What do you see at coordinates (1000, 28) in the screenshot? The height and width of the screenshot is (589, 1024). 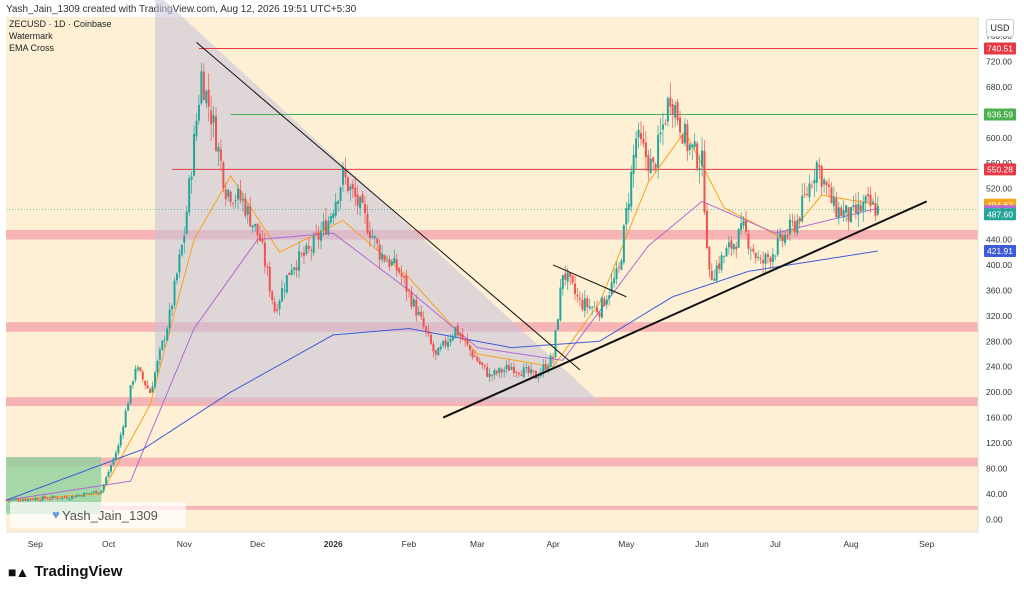 I see `currency-button: USD` at bounding box center [1000, 28].